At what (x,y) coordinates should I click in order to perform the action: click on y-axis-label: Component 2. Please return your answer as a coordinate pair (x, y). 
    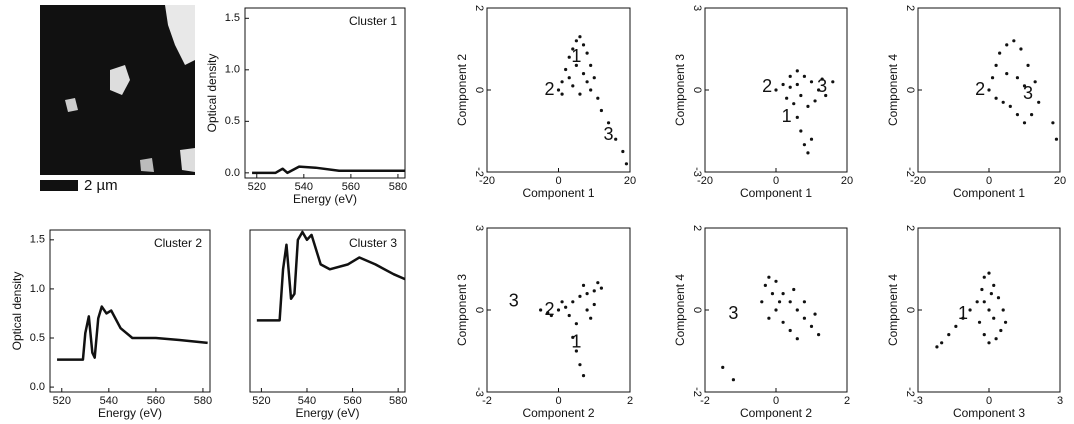
    Looking at the image, I should click on (462, 90).